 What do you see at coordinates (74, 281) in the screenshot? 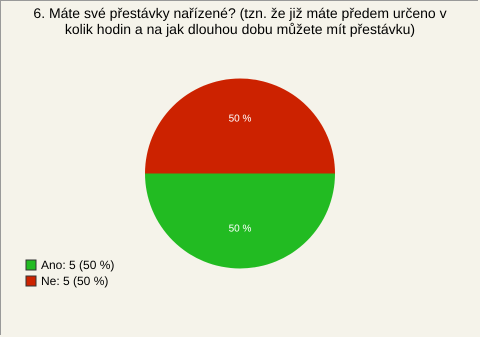
I see `legend-label: Ne: 5 (50 %)` at bounding box center [74, 281].